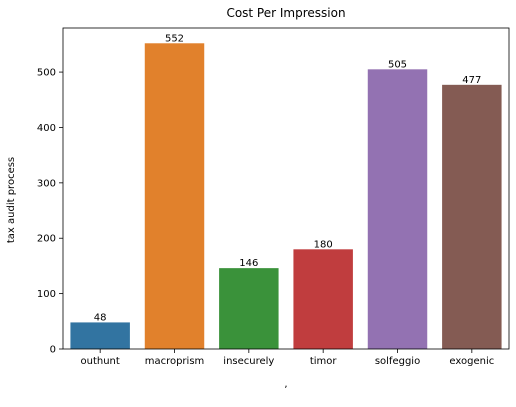  What do you see at coordinates (248, 361) in the screenshot?
I see `x-tick-label-insecurely: insecurely` at bounding box center [248, 361].